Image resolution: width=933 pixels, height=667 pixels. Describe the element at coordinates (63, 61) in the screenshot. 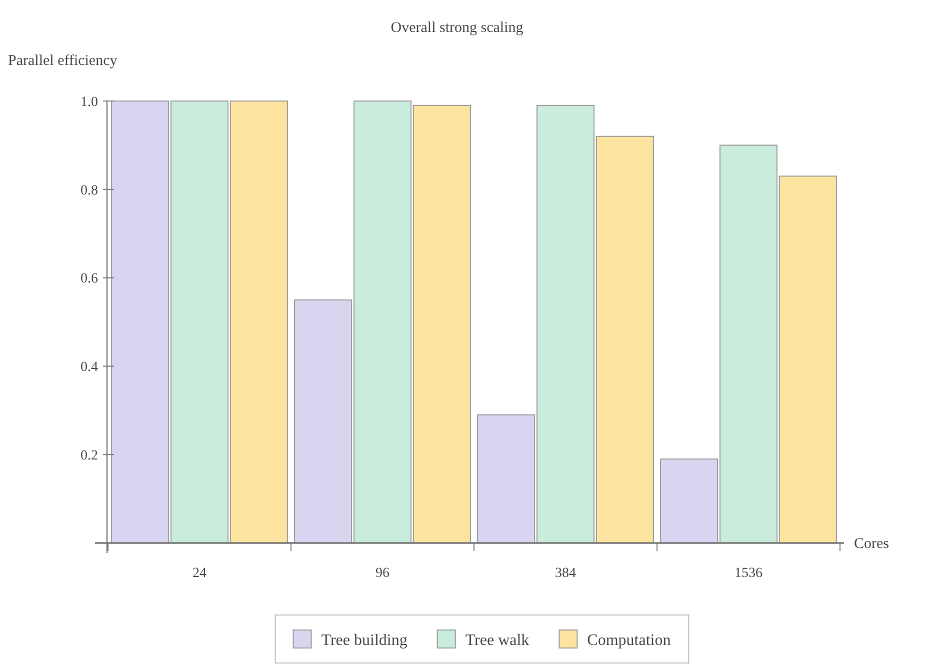

I see `y-axis-title: Parallel efficiency` at that location.